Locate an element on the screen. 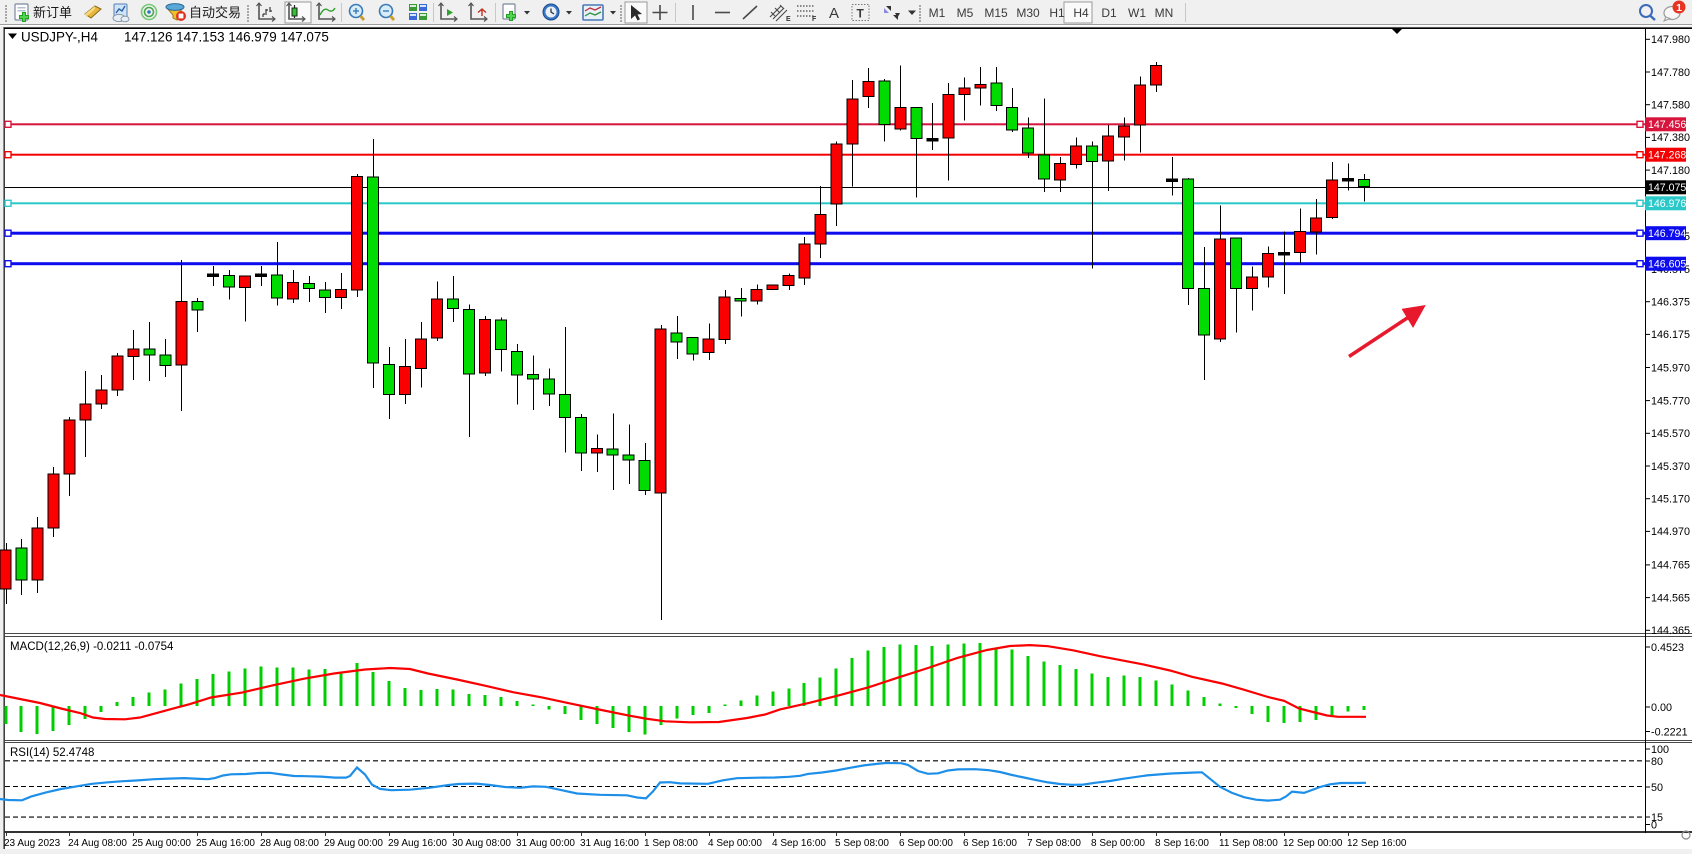  svg-text: 147.075 is located at coordinates (1667, 188).